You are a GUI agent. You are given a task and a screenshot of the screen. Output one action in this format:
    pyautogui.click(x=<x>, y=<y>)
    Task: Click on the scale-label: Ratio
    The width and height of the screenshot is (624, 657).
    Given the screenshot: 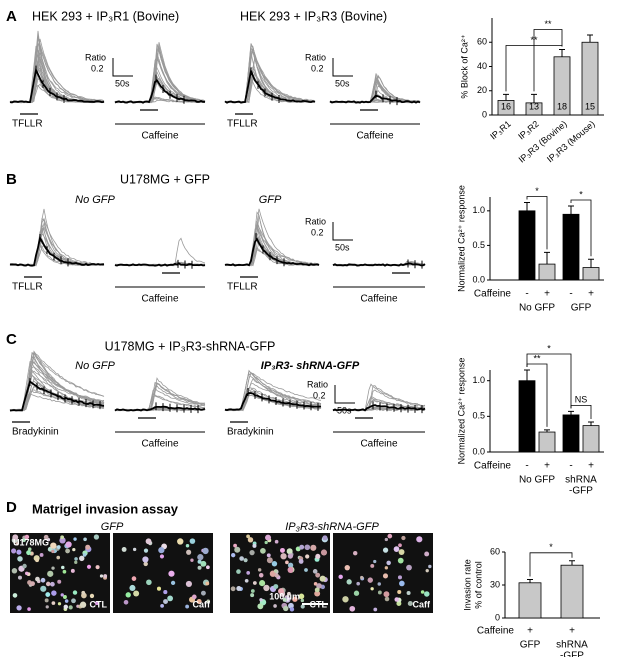 What is the action you would take?
    pyautogui.click(x=95, y=57)
    